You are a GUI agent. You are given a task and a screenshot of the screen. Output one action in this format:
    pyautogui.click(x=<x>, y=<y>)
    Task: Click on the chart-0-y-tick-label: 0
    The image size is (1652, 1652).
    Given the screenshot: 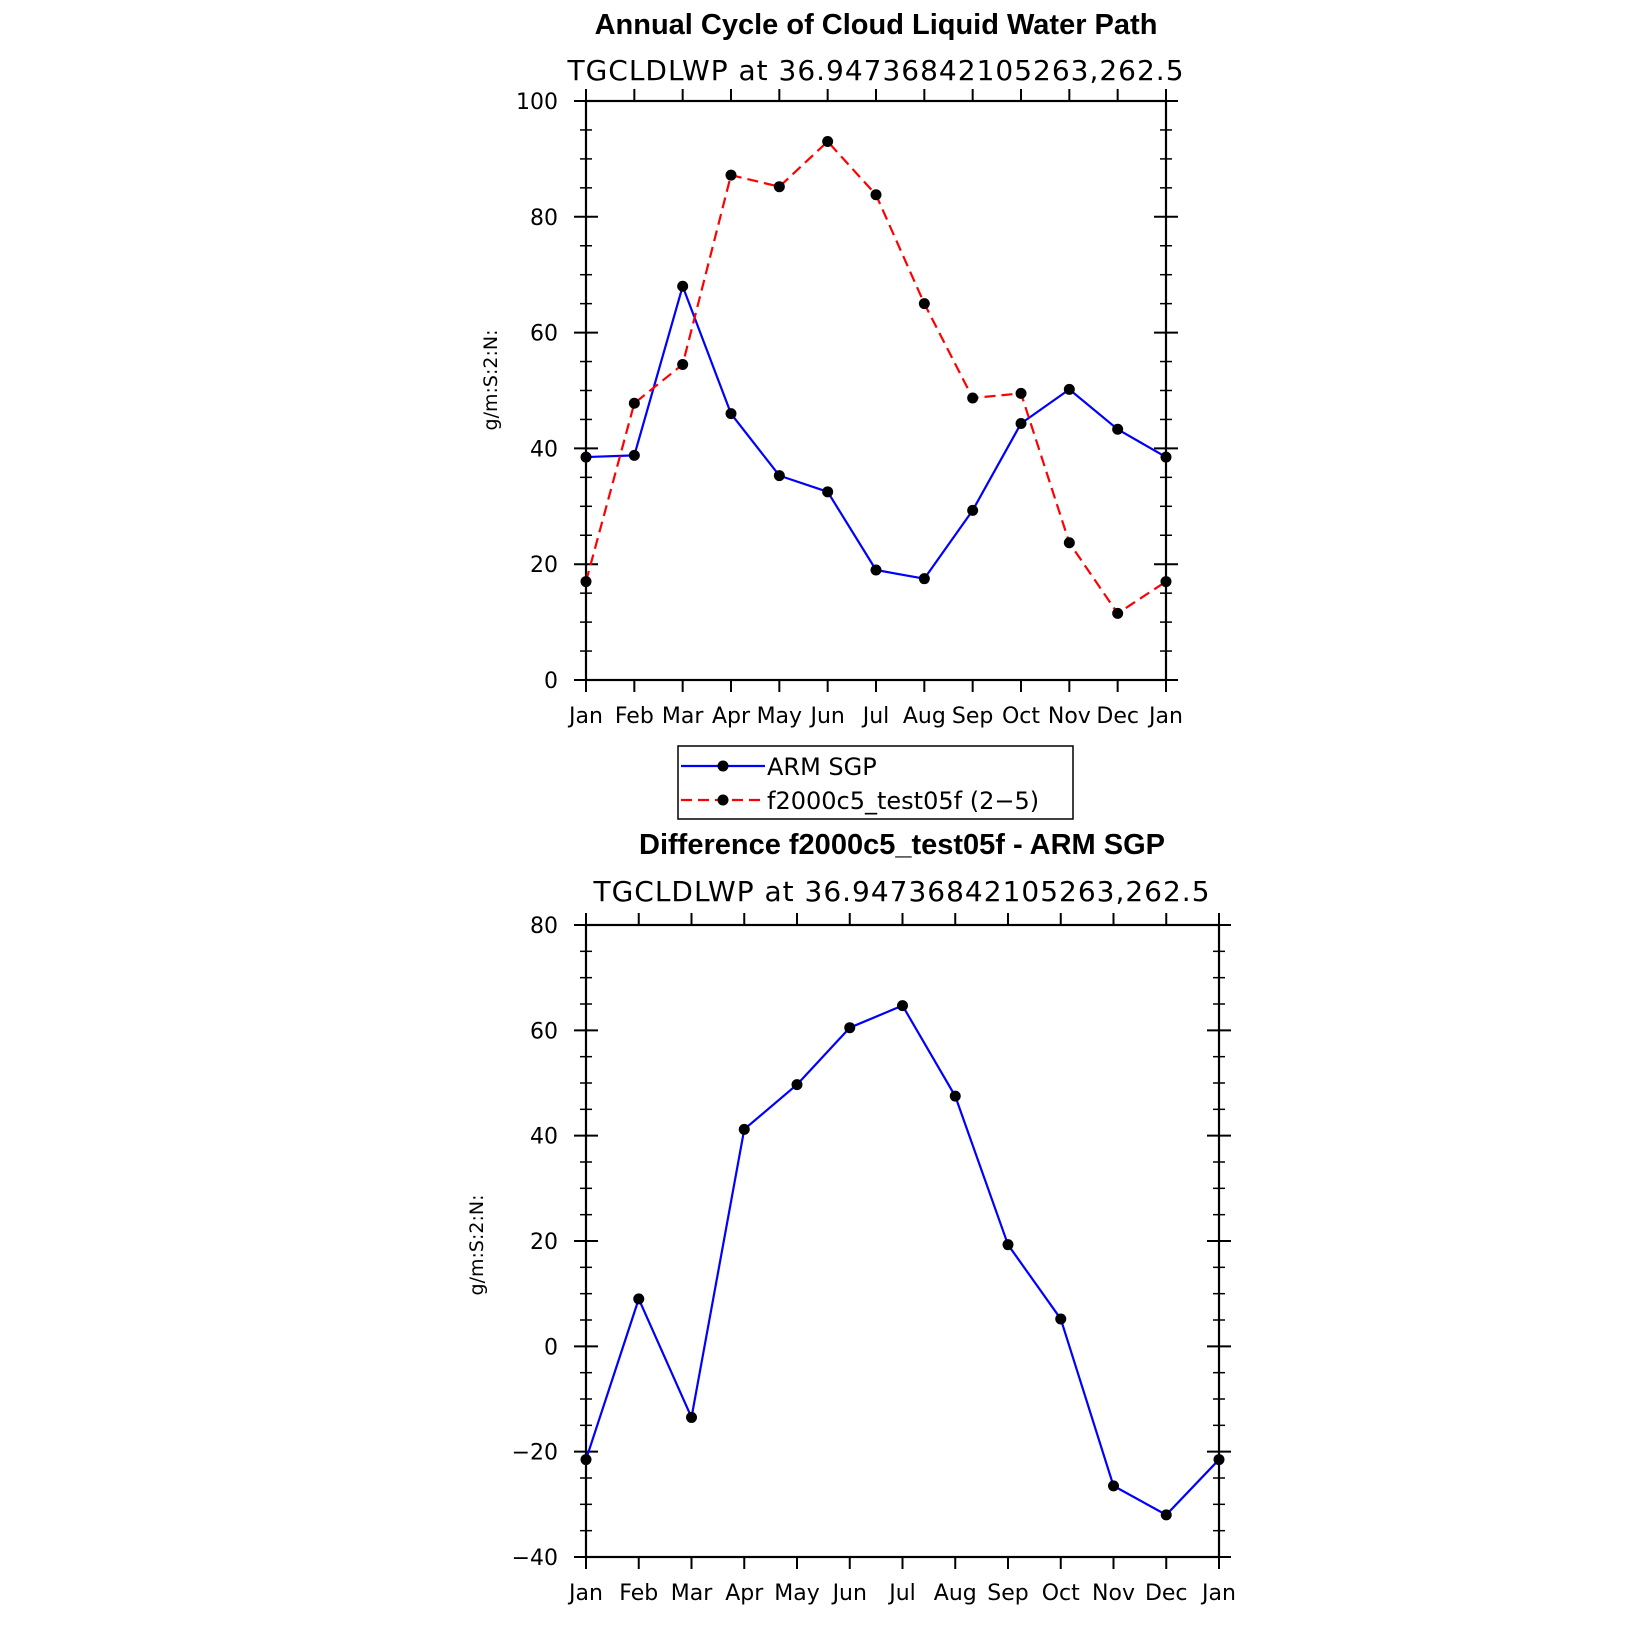 What is the action you would take?
    pyautogui.click(x=551, y=681)
    